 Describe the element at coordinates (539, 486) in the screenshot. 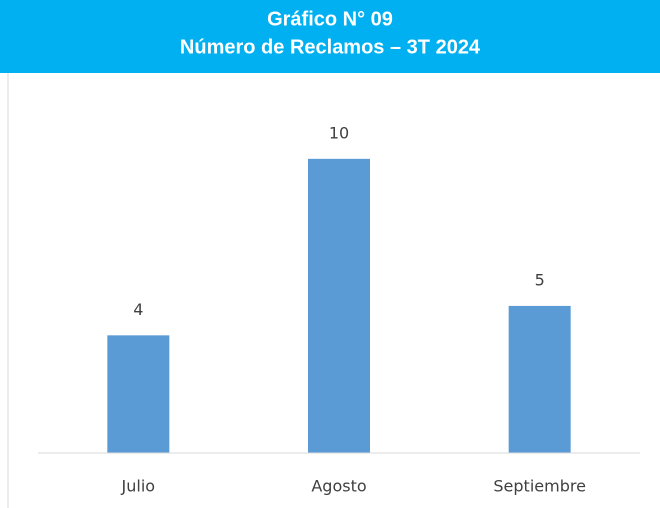

I see `x-tick-label: Septiembre` at that location.